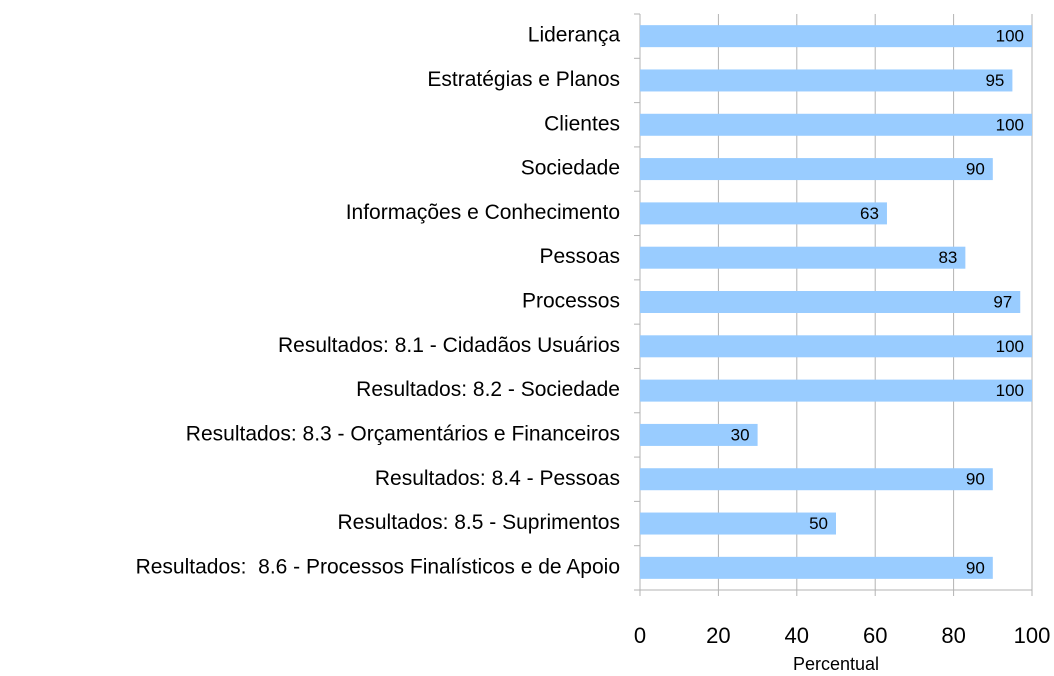 The width and height of the screenshot is (1054, 676). I want to click on y-tick-label: Processos, so click(571, 301).